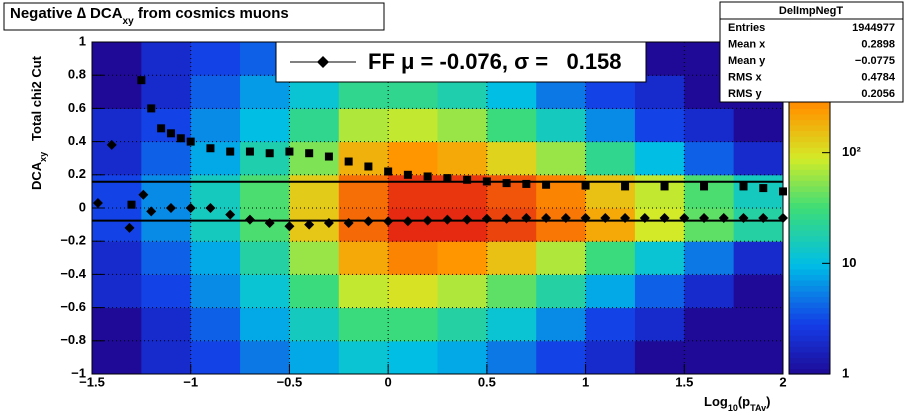 The width and height of the screenshot is (923, 415). Describe the element at coordinates (684, 381) in the screenshot. I see `x-tick-label: 1.5` at that location.